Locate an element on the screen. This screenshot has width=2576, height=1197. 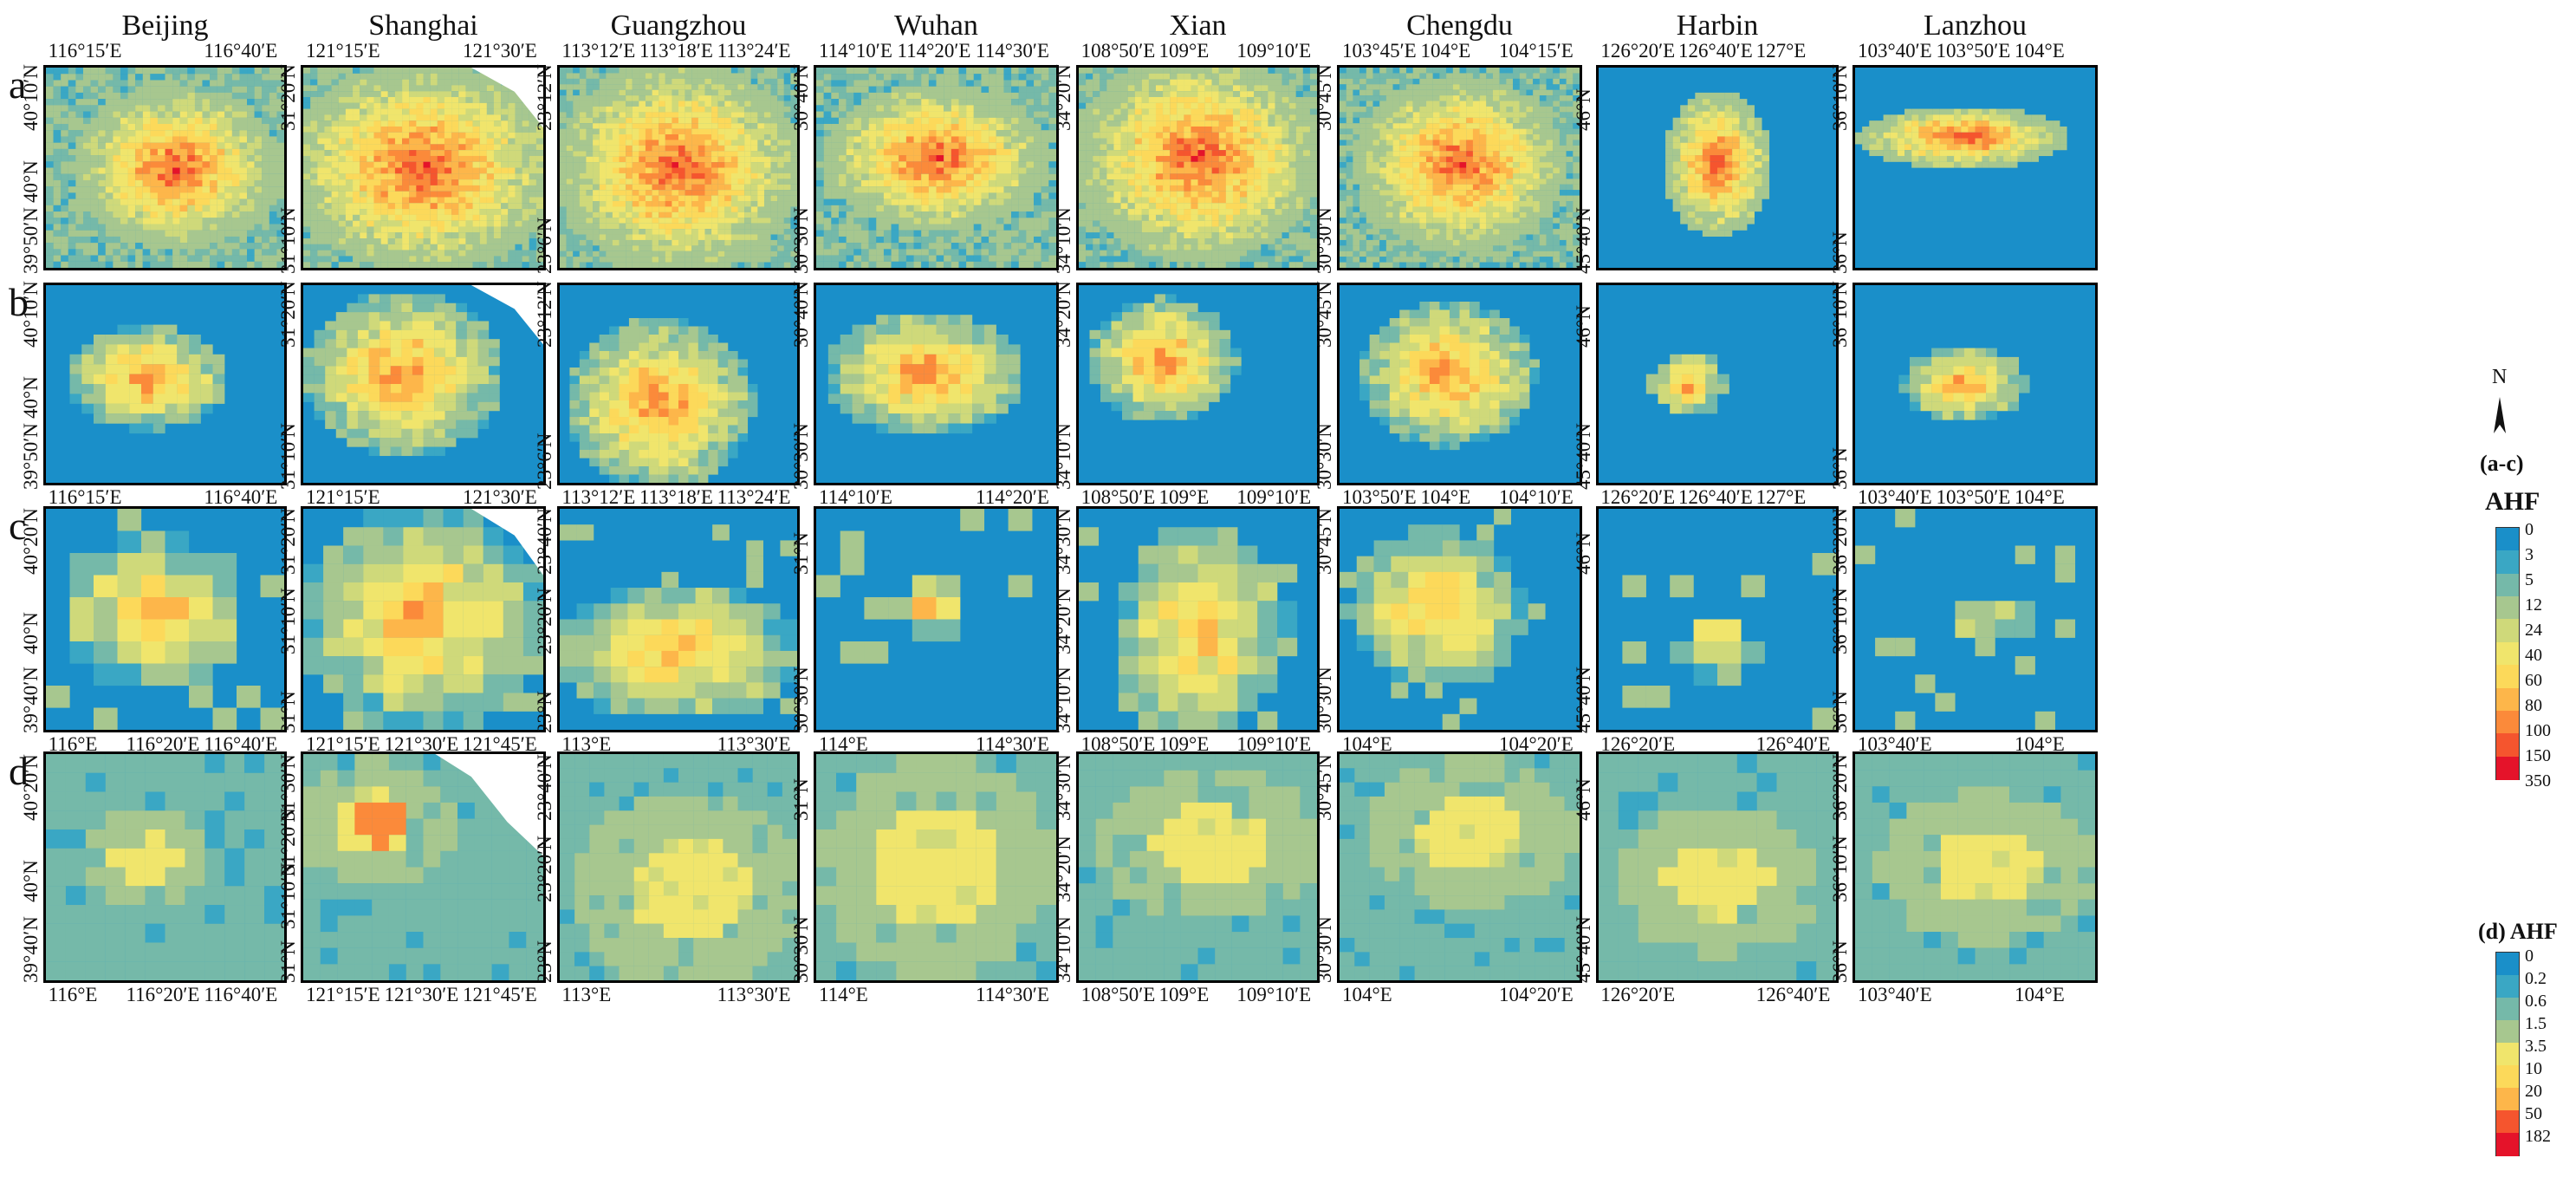
legend-ac-value: 3 is located at coordinates (2530, 554).